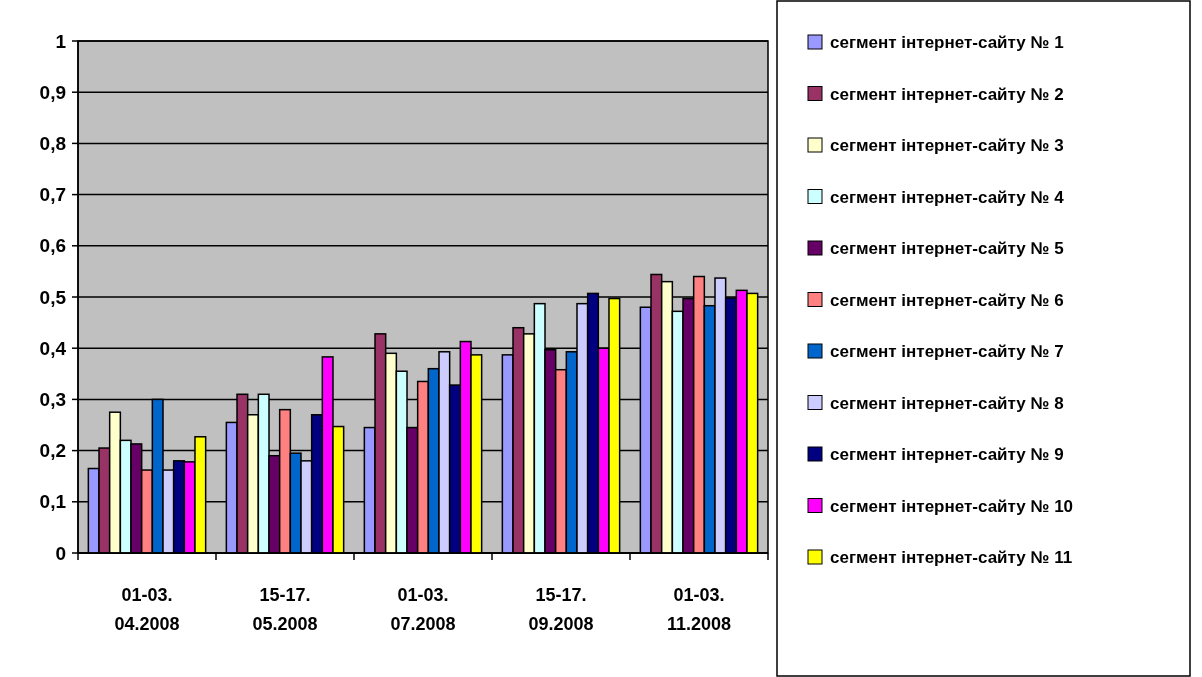 This screenshot has height=677, width=1202. Describe the element at coordinates (53, 297) in the screenshot. I see `y-tick-label: 0,5` at that location.